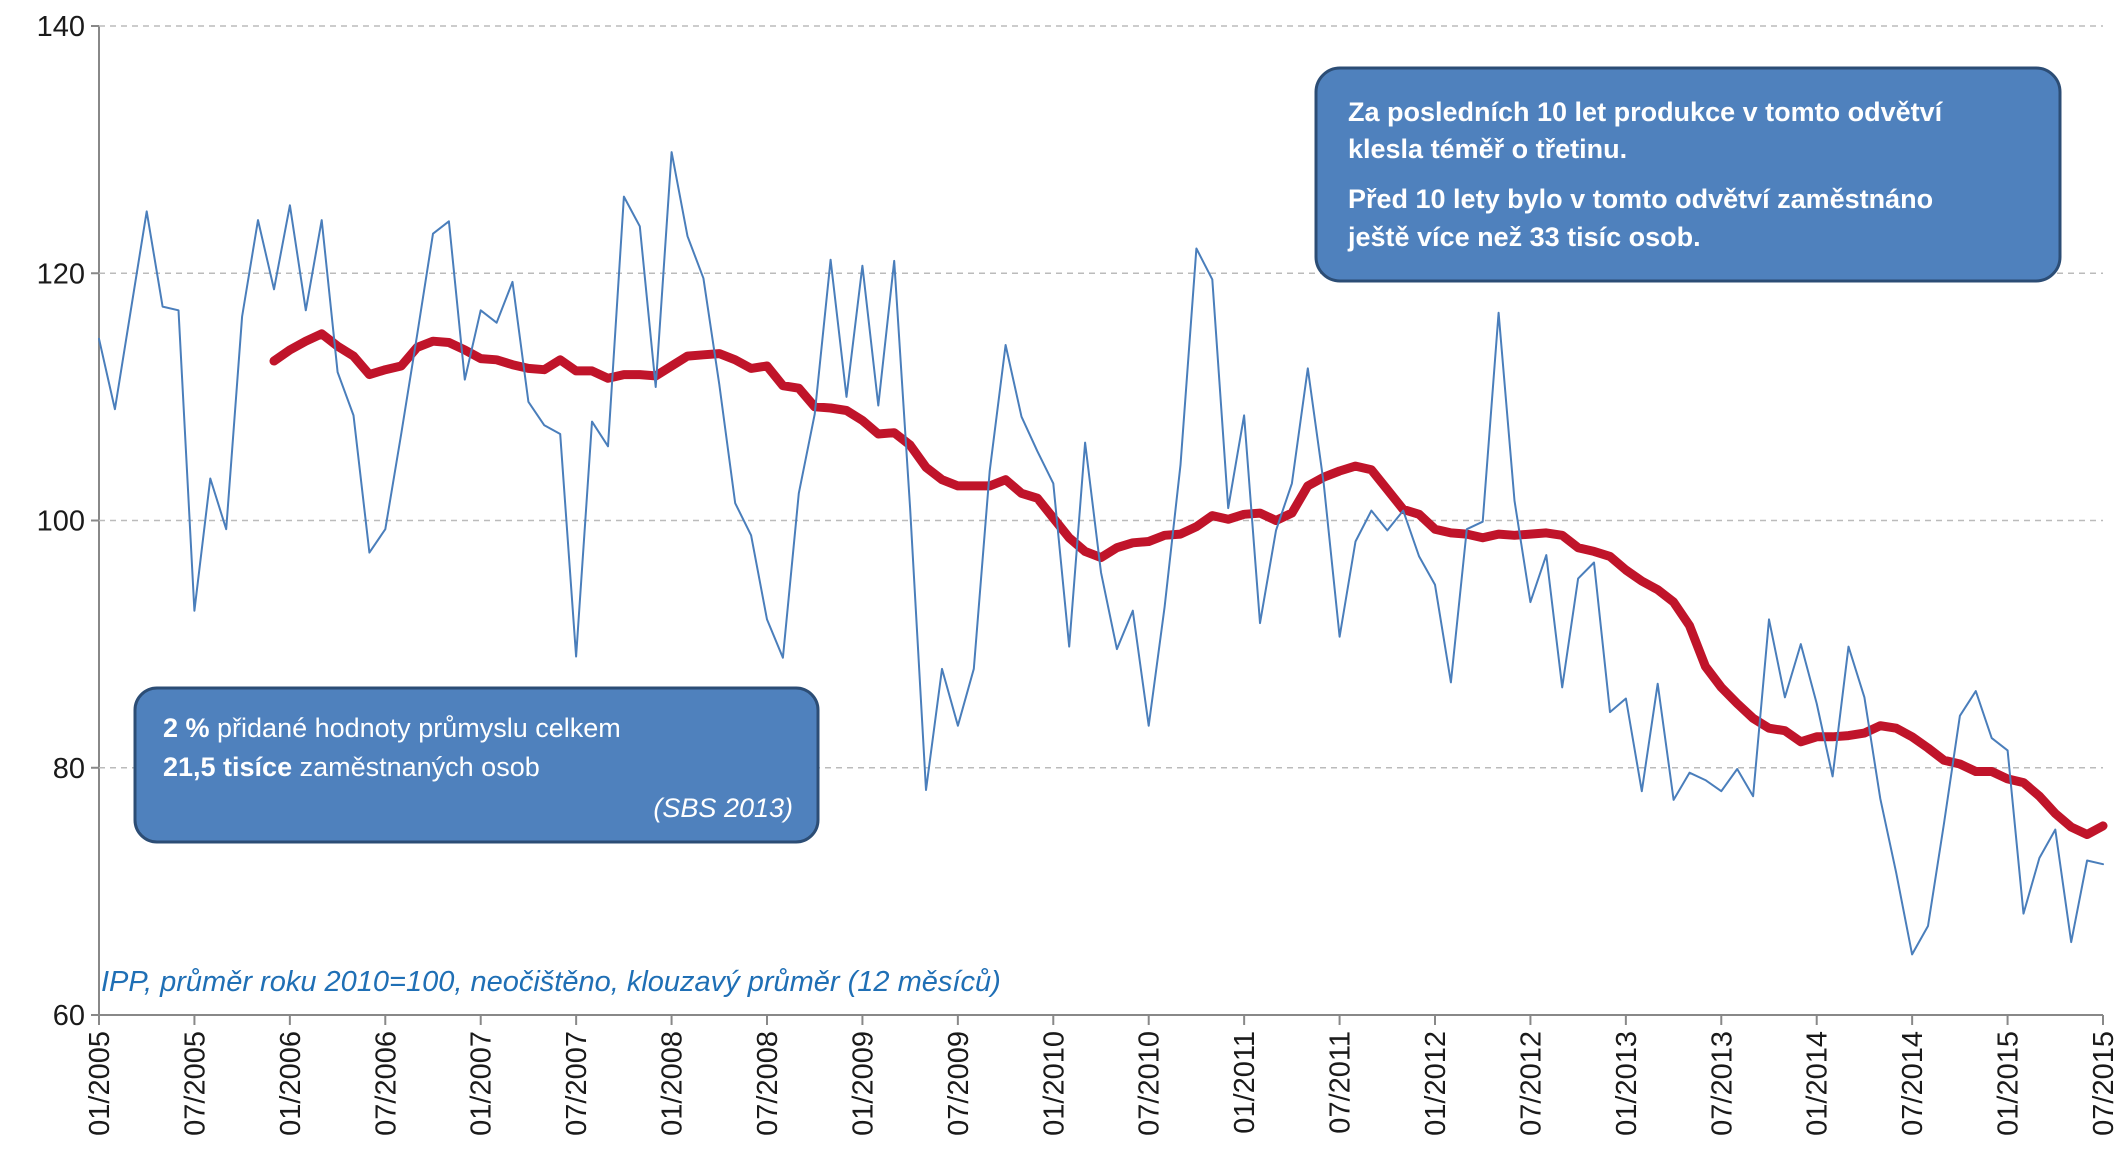  I want to click on x-tick-label: 01/2005, so click(100, 1083).